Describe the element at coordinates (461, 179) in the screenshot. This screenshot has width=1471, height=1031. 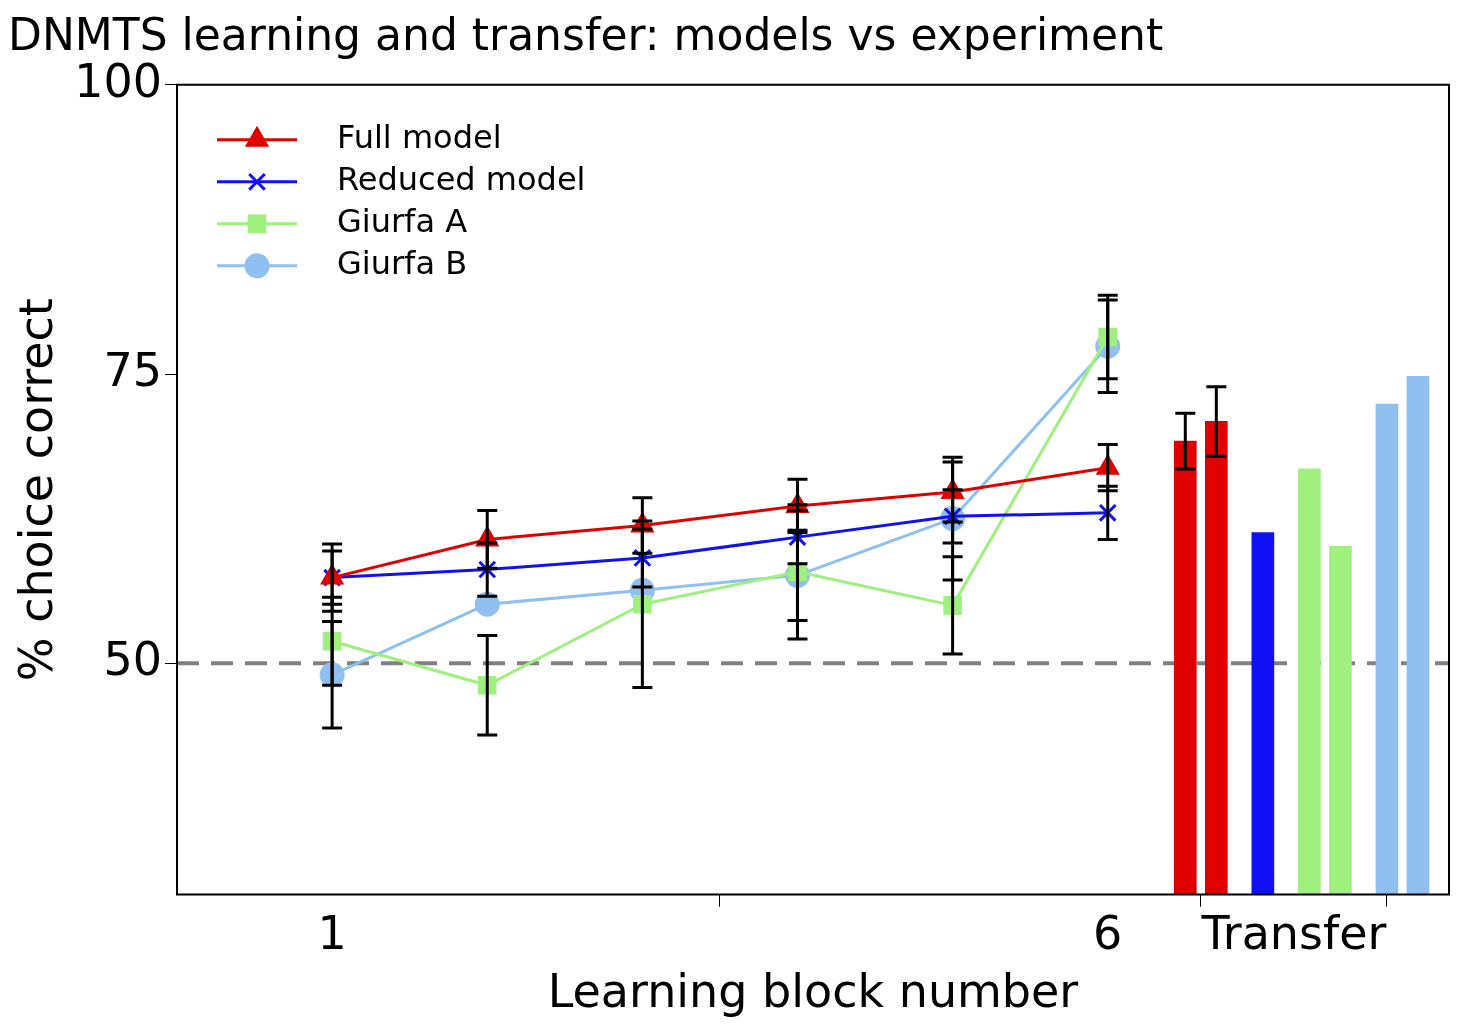
I see `legend-label: Reduced model` at that location.